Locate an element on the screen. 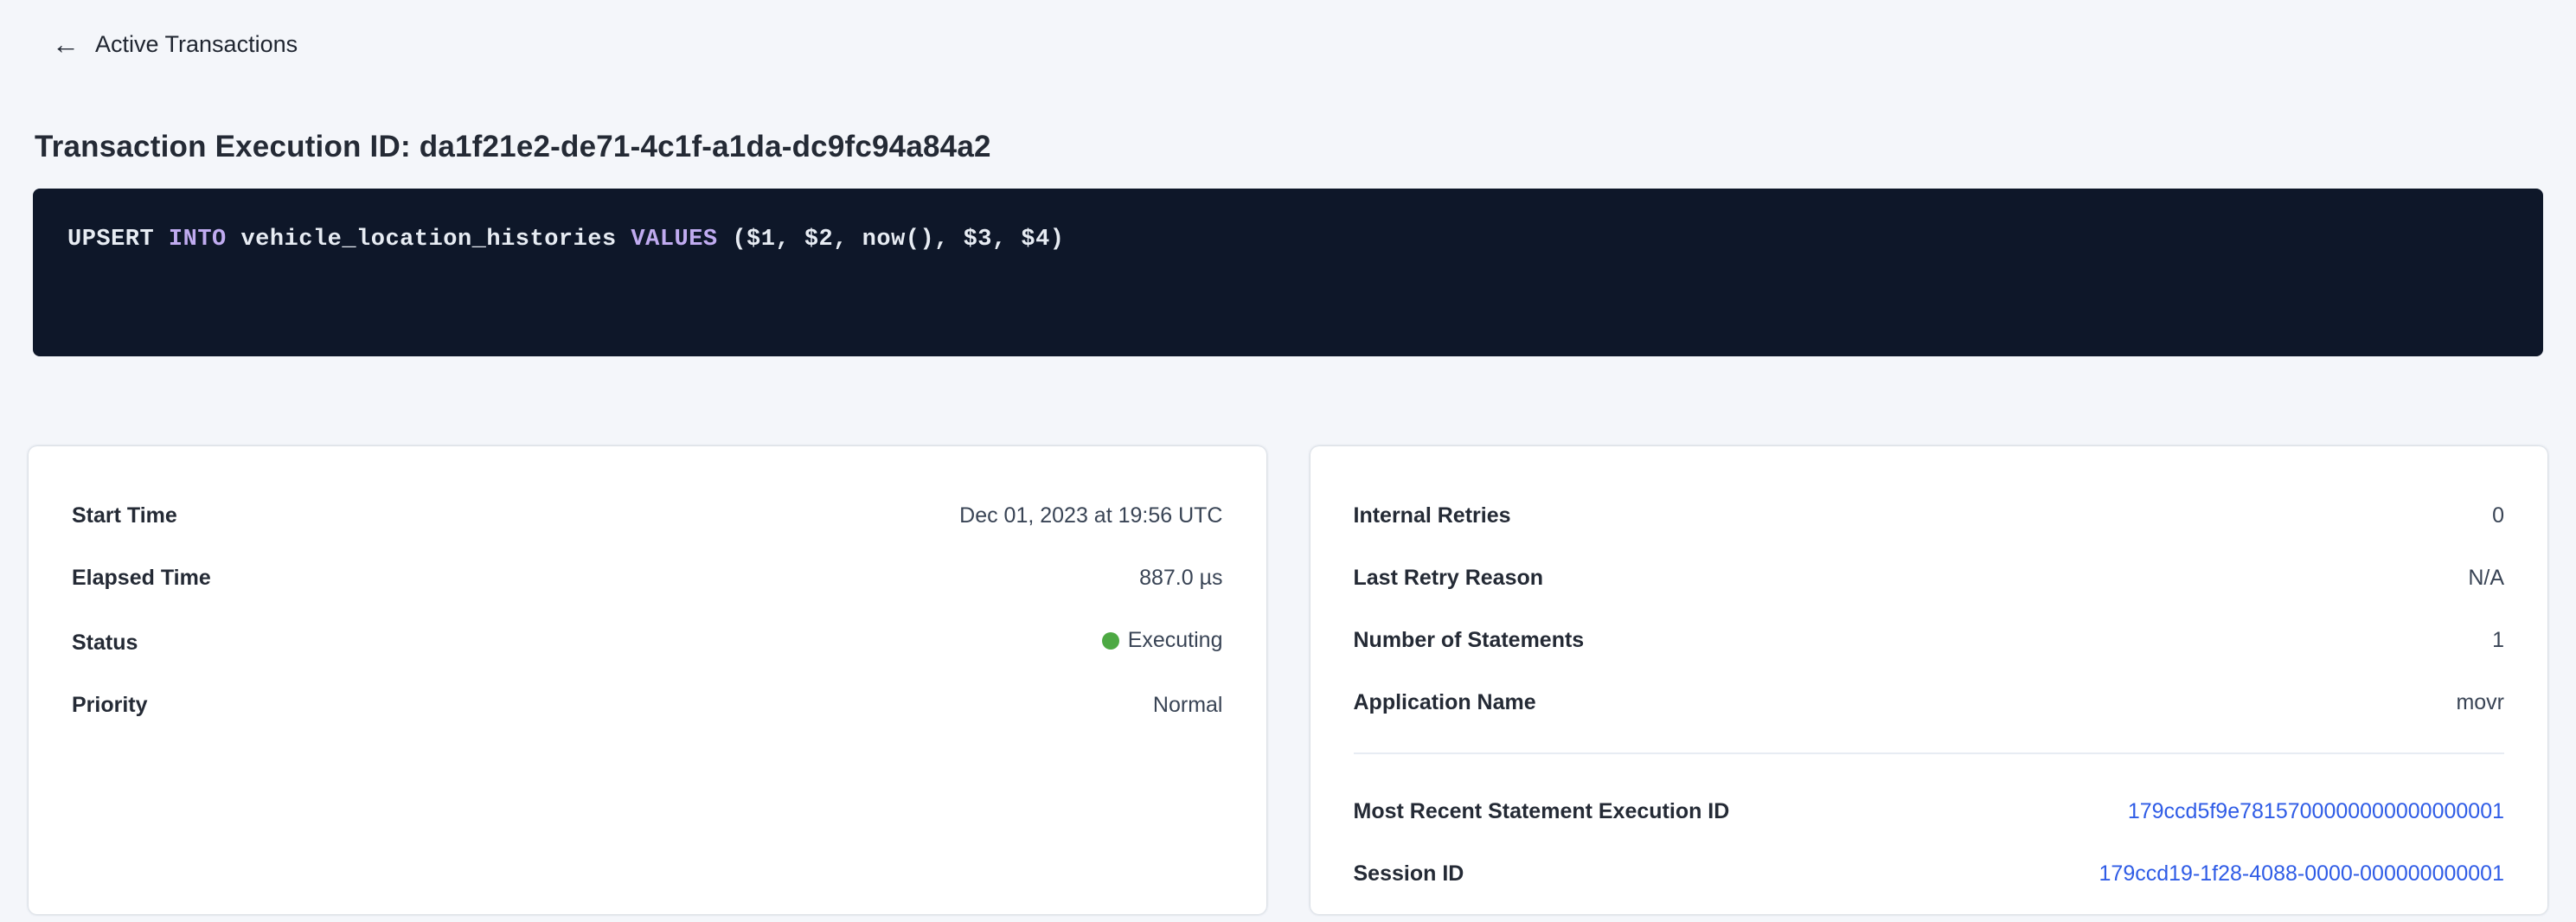  back-to-active-transactions-link: ← Active Transactions is located at coordinates (1288, 30).